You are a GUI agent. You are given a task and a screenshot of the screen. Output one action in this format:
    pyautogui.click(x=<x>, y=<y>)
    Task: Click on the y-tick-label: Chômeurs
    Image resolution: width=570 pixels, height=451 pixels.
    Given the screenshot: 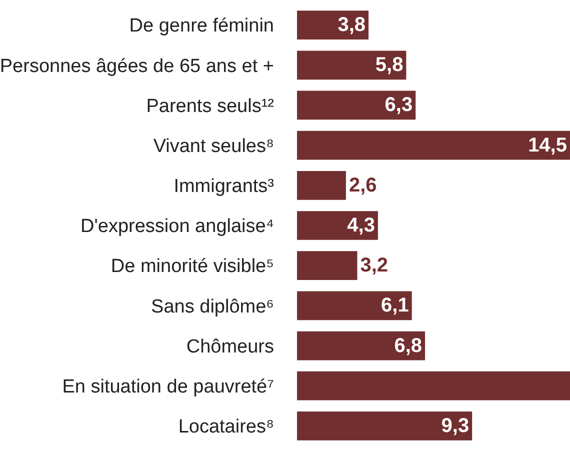 What is the action you would take?
    pyautogui.click(x=230, y=347)
    